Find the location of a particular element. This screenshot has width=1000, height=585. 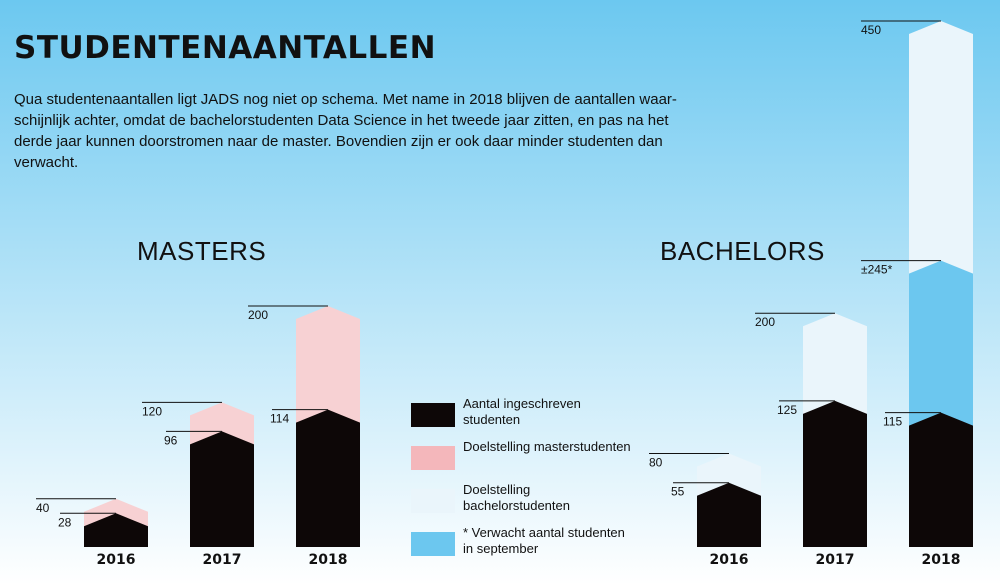

masters-enrolled-bar-2016 is located at coordinates (116, 530).